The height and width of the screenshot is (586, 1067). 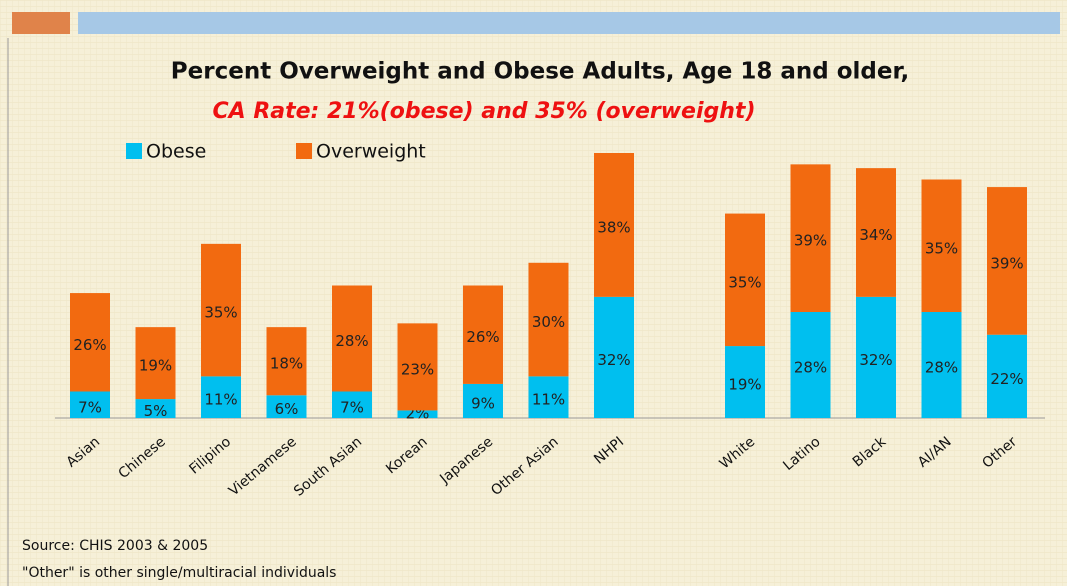 I want to click on data-label: 9%, so click(x=483, y=403).